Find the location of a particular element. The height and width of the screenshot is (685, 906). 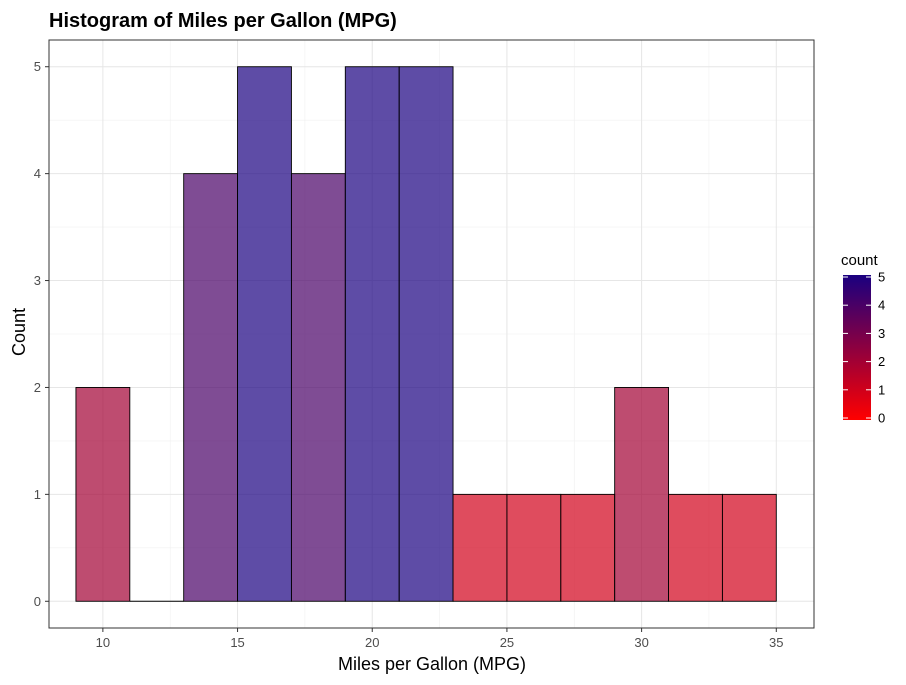

y-axis: 0 1 2 3 4 5 is located at coordinates (41, 334).